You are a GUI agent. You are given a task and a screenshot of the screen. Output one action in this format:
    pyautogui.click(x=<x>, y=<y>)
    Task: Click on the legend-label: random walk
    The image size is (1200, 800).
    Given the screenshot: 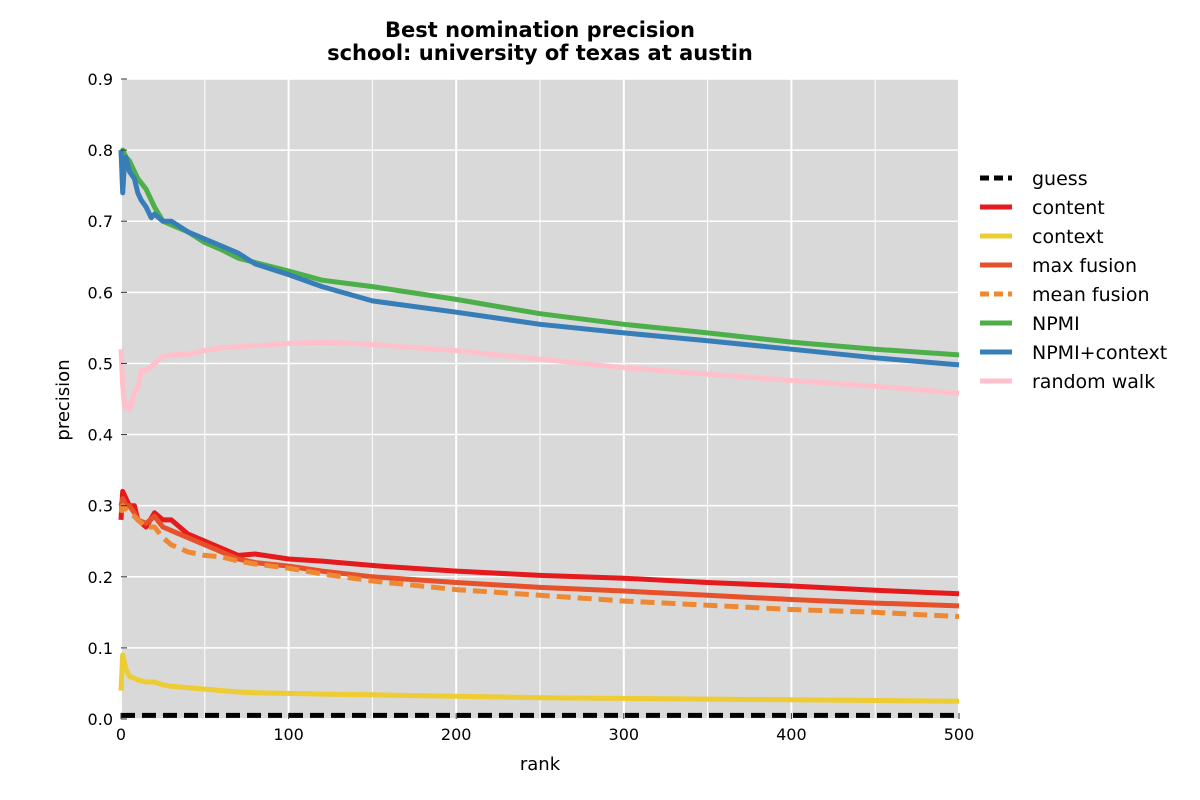 What is the action you would take?
    pyautogui.click(x=1093, y=382)
    